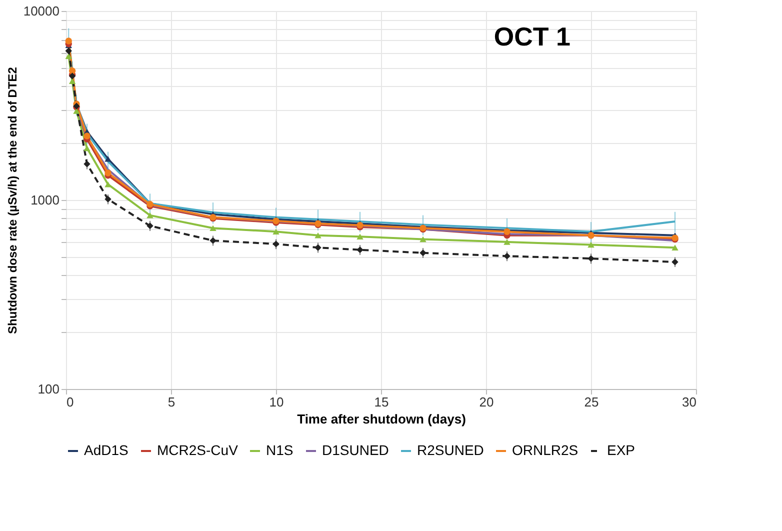 Image resolution: width=782 pixels, height=531 pixels. Describe the element at coordinates (486, 402) in the screenshot. I see `x-tick-label: 20` at that location.